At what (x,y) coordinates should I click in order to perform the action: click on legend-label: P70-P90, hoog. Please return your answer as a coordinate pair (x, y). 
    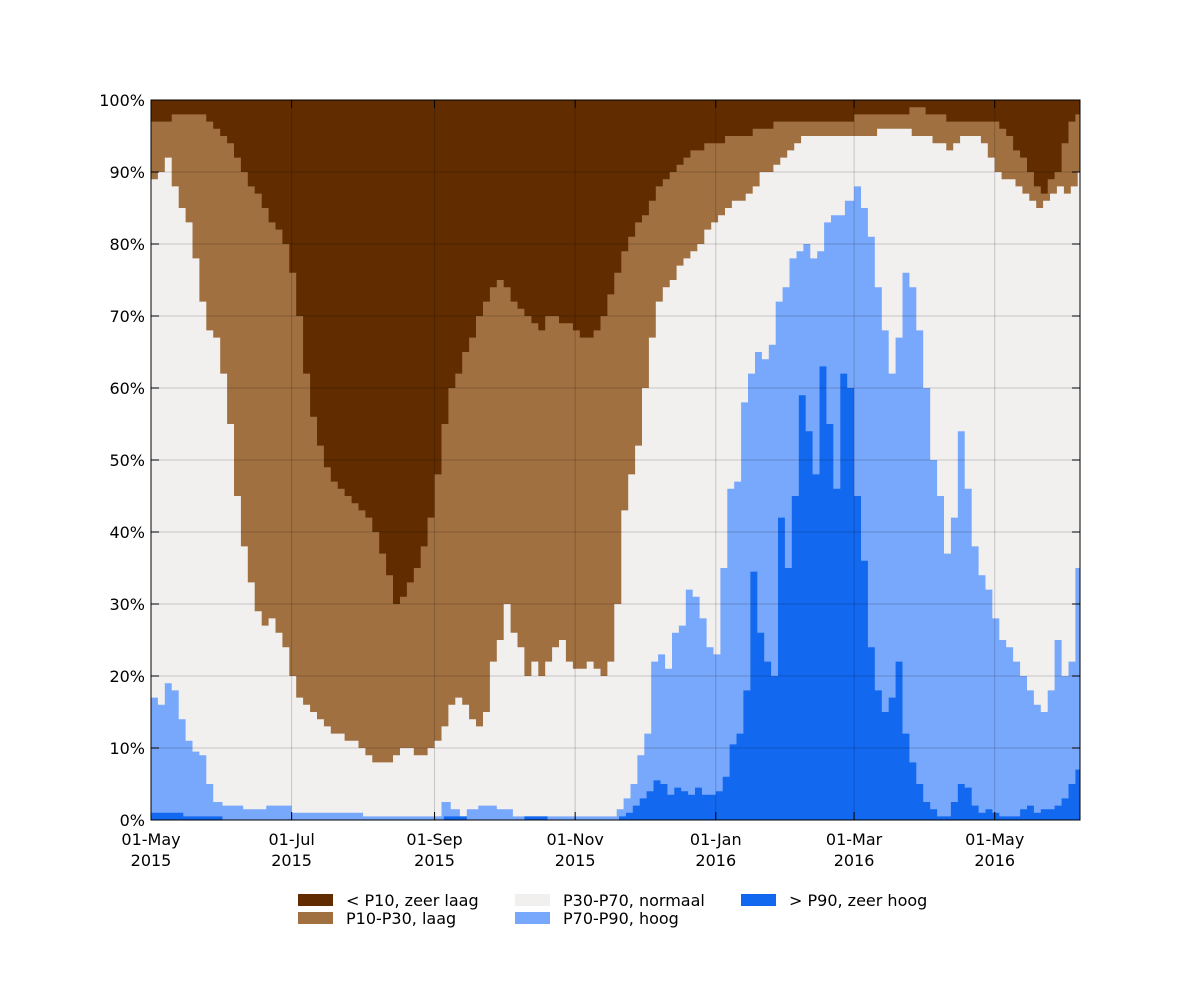
    Looking at the image, I should click on (621, 918).